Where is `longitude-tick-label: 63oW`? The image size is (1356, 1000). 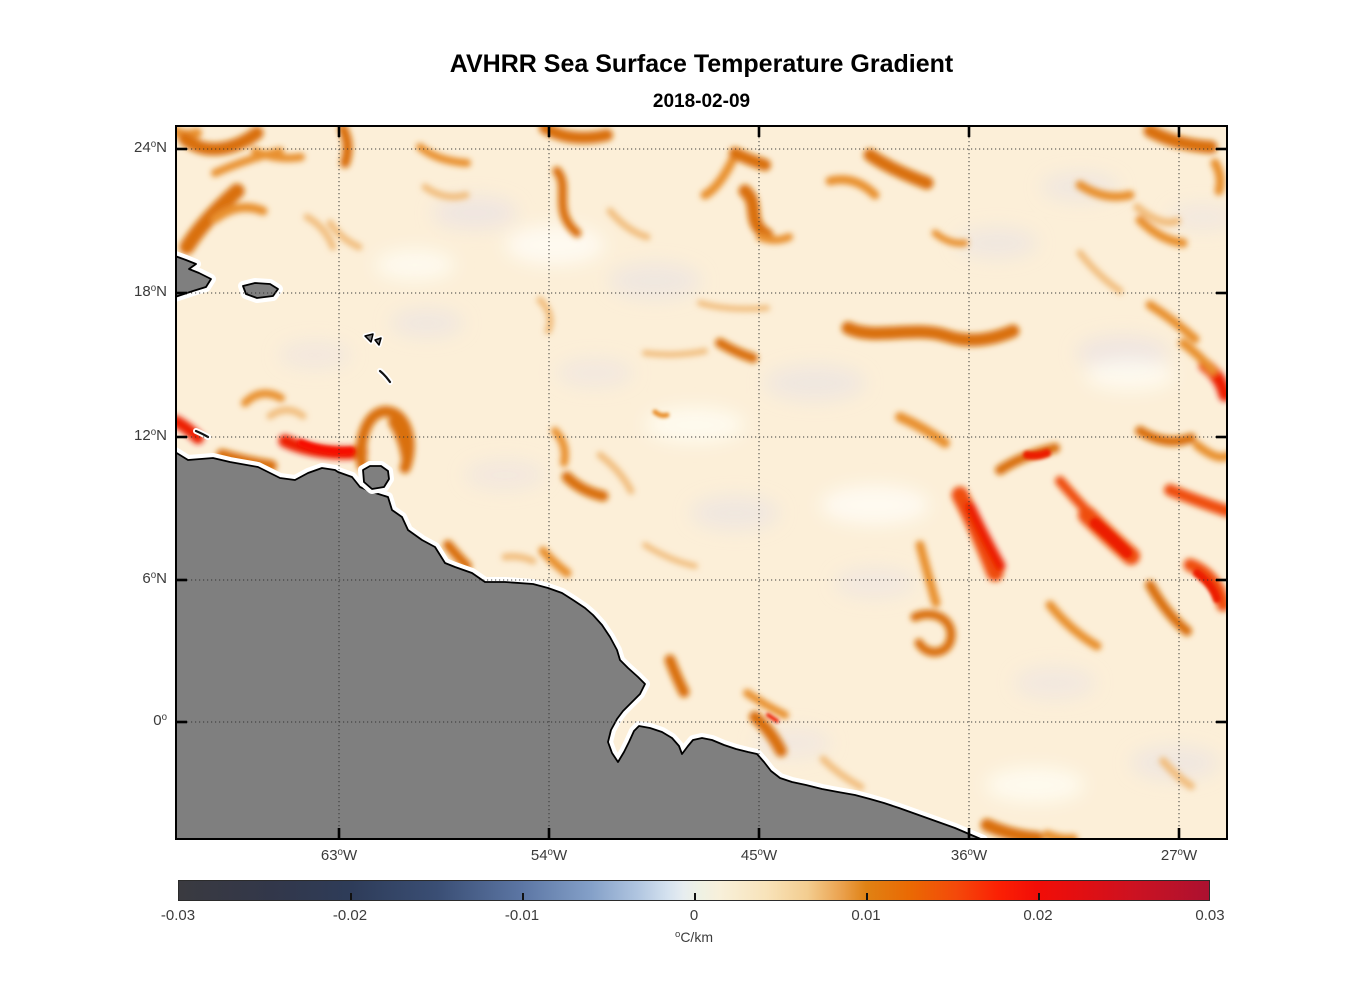 longitude-tick-label: 63oW is located at coordinates (339, 855).